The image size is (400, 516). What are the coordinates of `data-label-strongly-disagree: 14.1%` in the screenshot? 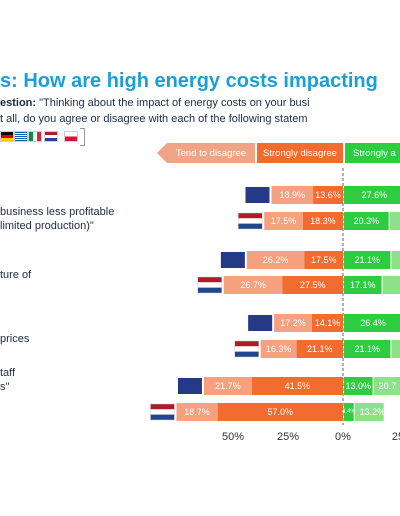 It's located at (328, 323).